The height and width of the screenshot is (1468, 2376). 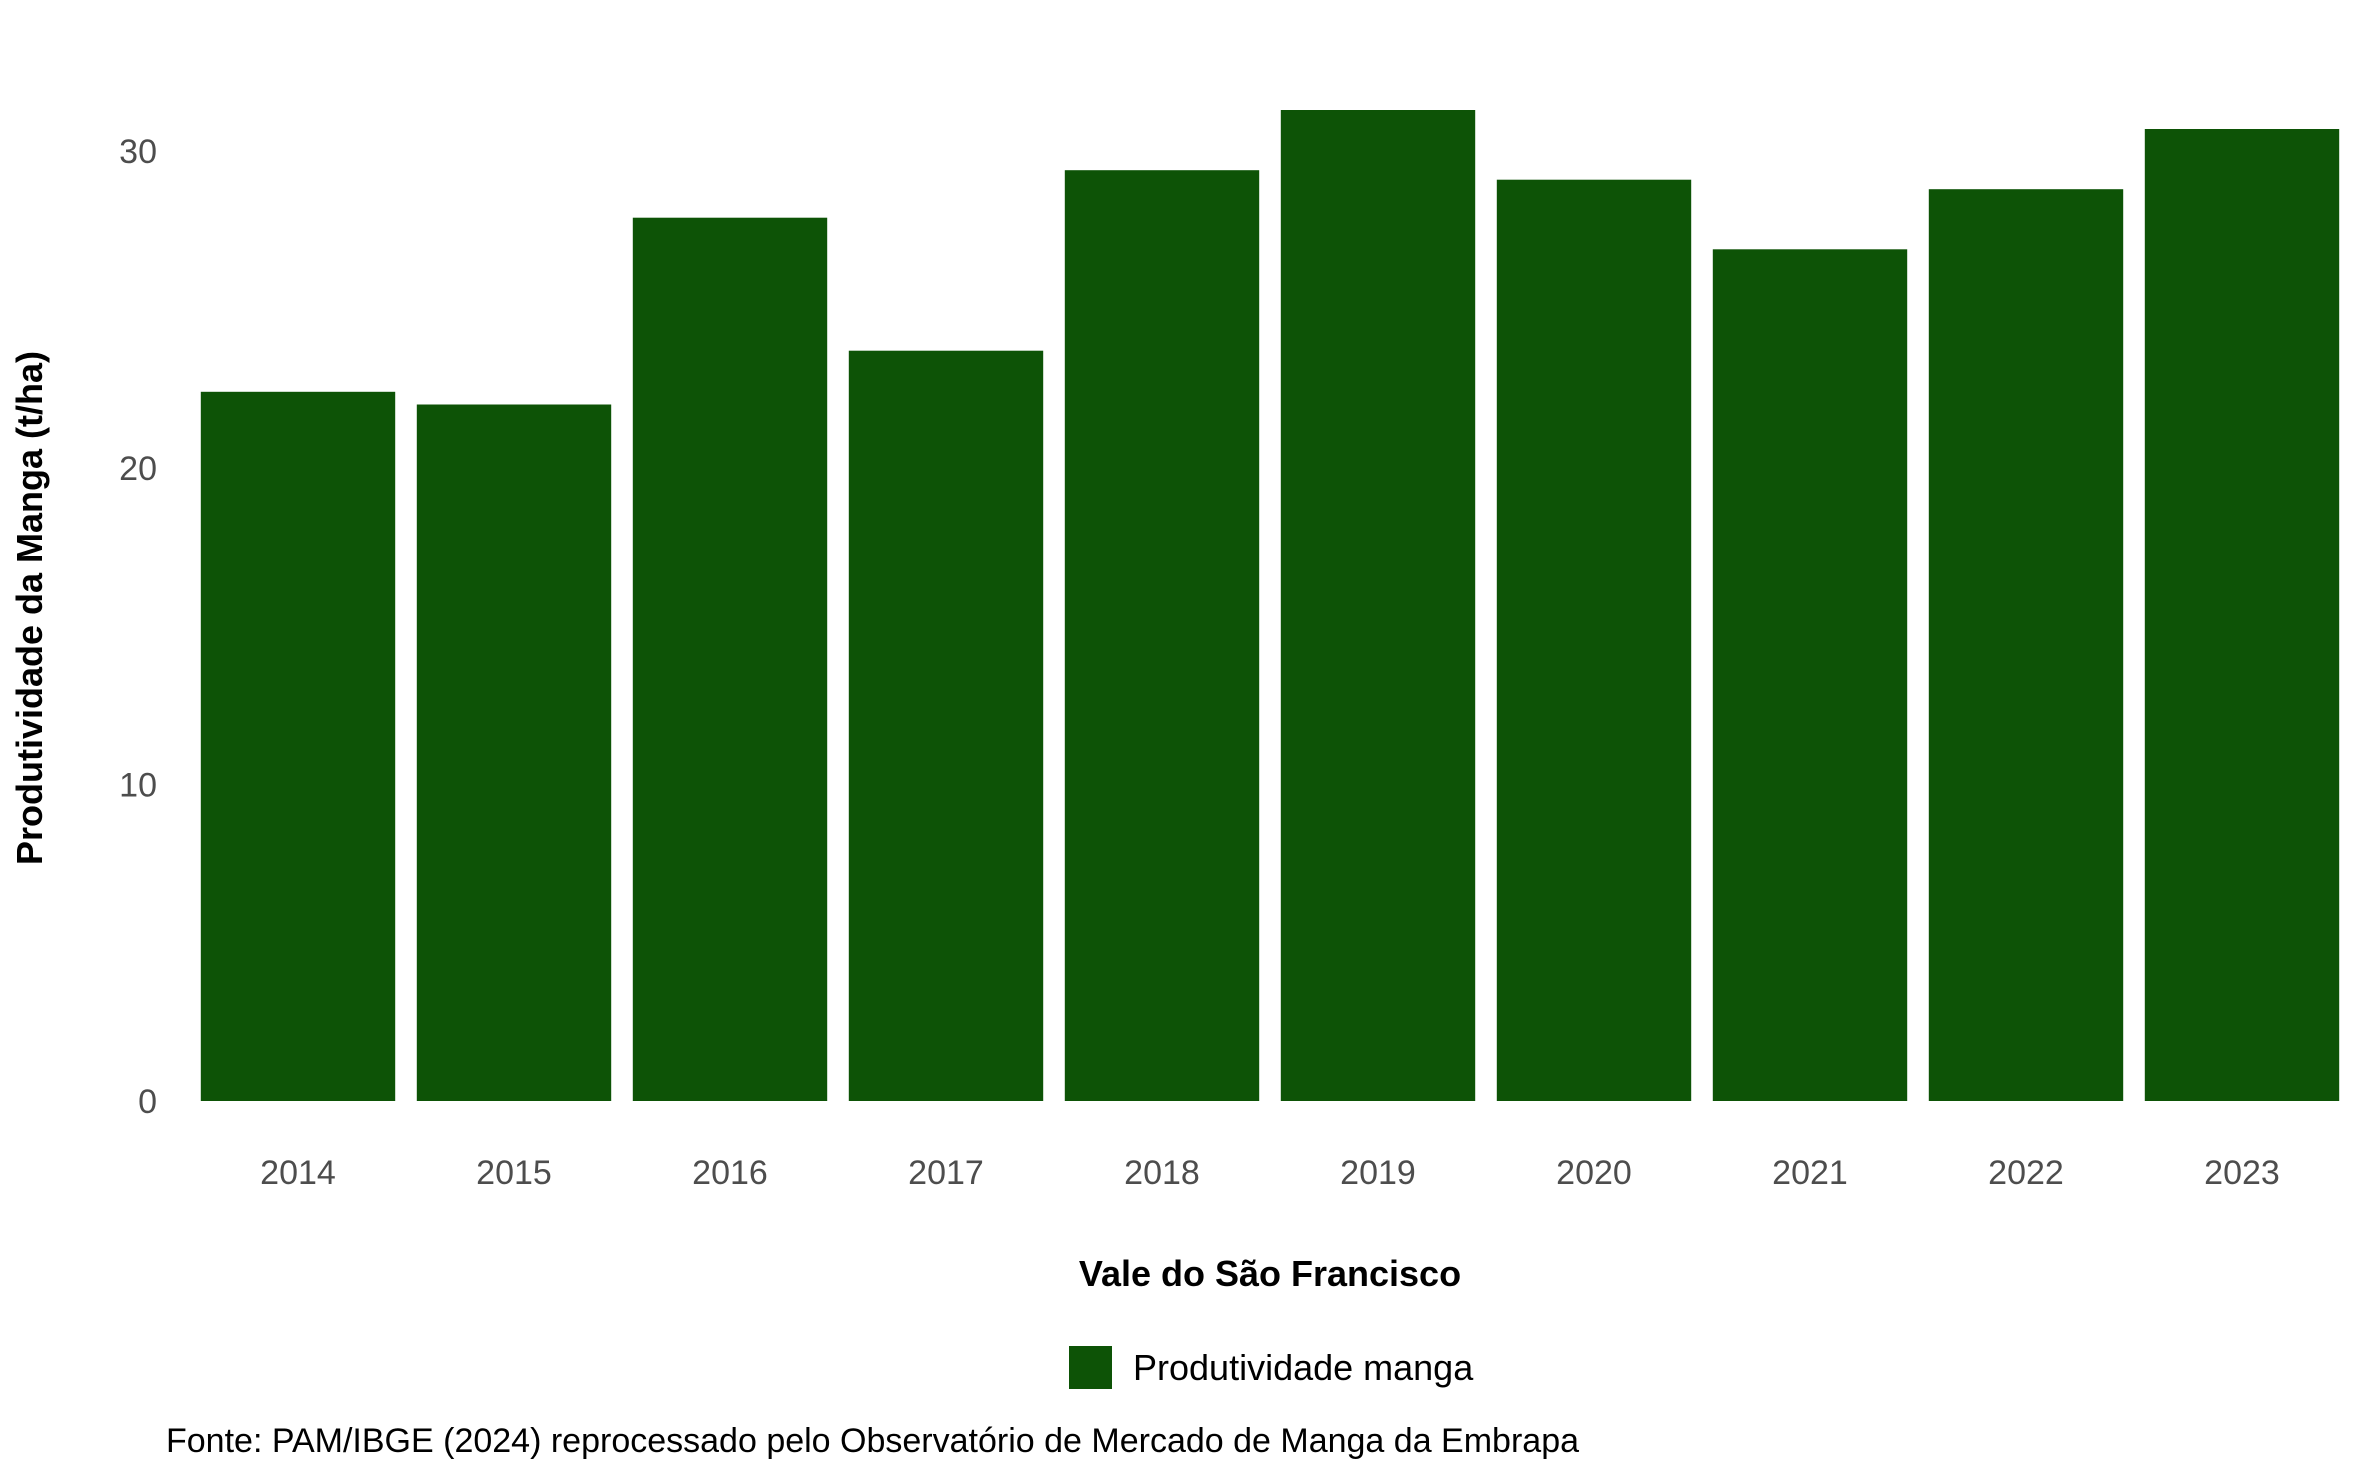 I want to click on x-tick-label: 2022, so click(x=2026, y=1173).